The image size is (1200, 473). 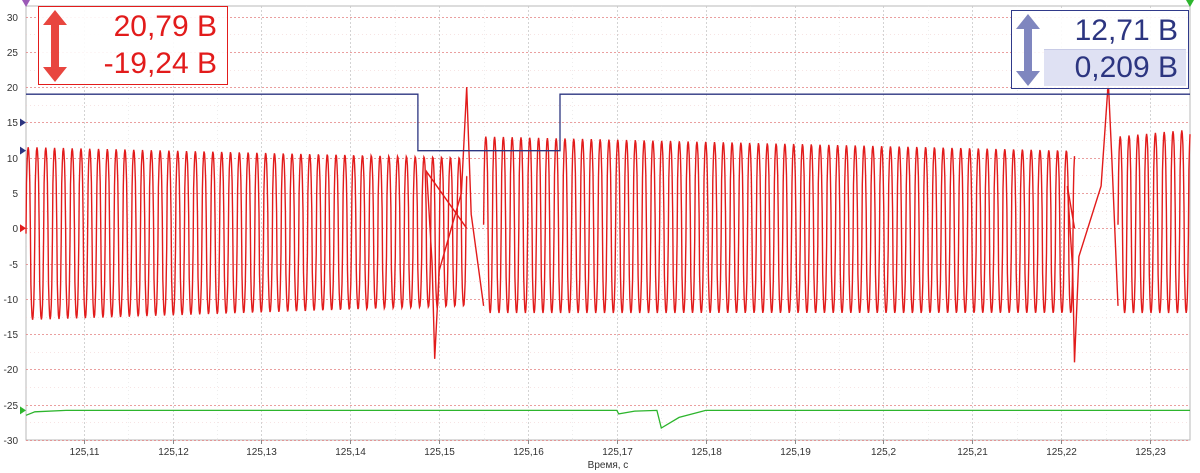 What do you see at coordinates (165, 26) in the screenshot?
I see `channel-a-max: 20,79 В` at bounding box center [165, 26].